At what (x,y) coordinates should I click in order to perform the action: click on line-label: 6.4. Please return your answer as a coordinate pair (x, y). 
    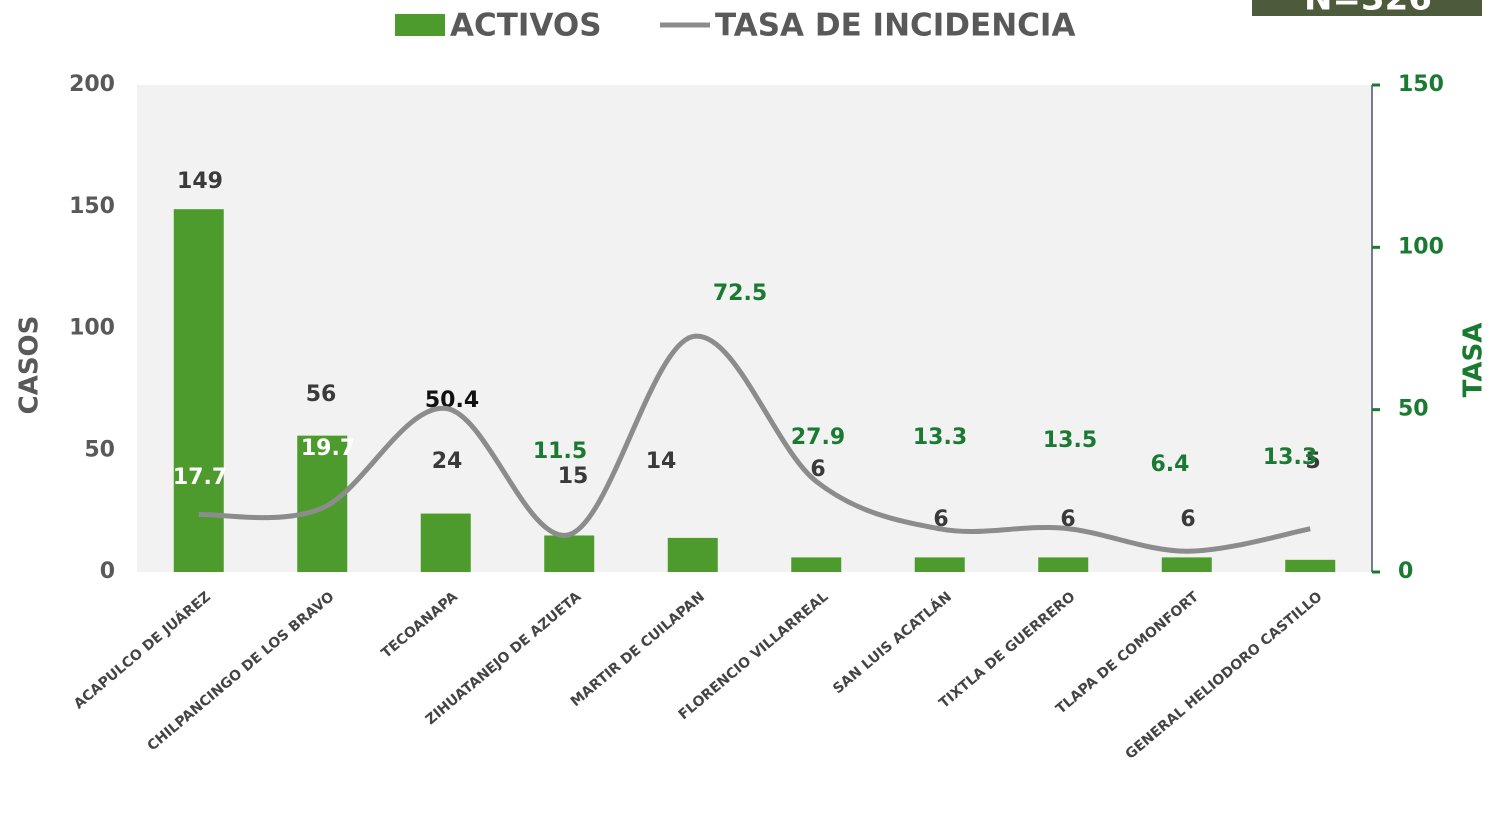
    Looking at the image, I should click on (1170, 464).